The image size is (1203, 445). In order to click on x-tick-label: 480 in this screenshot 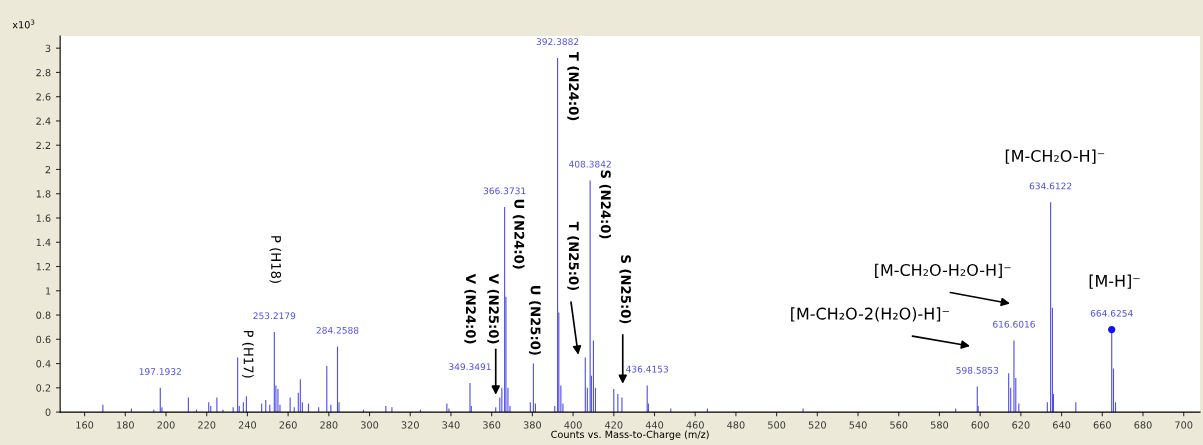, I will do `click(736, 425)`.